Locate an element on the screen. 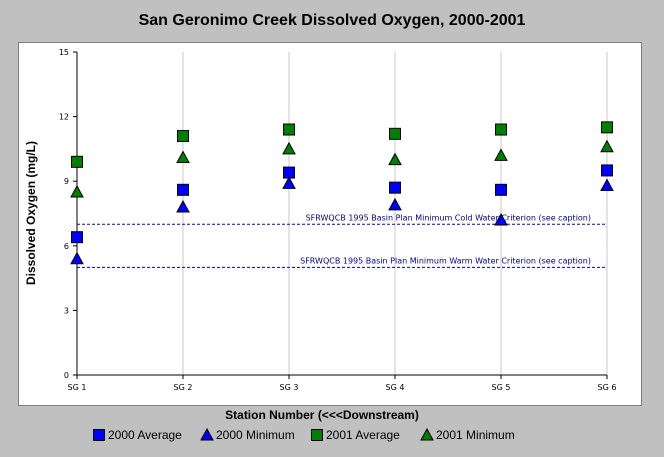 This screenshot has height=457, width=664. x-tick-label: SG 6 is located at coordinates (607, 387).